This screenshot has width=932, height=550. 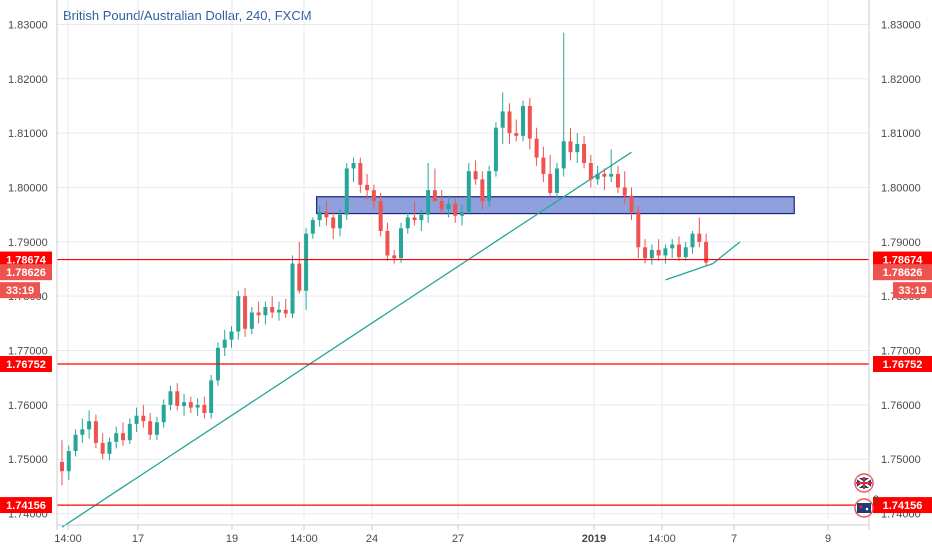 I want to click on current-price-tag-right-bg, so click(x=902, y=272).